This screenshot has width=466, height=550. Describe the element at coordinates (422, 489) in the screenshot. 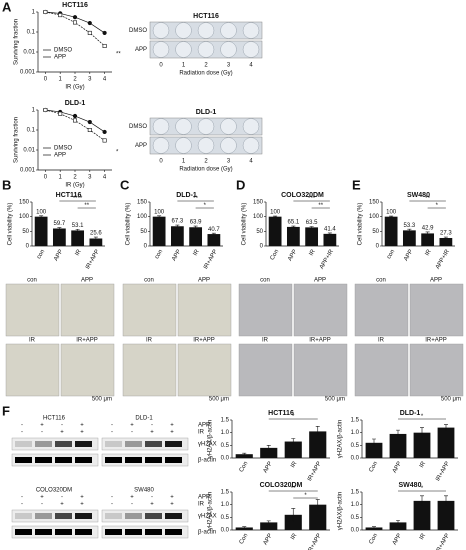

I see `sig-label: *` at that location.